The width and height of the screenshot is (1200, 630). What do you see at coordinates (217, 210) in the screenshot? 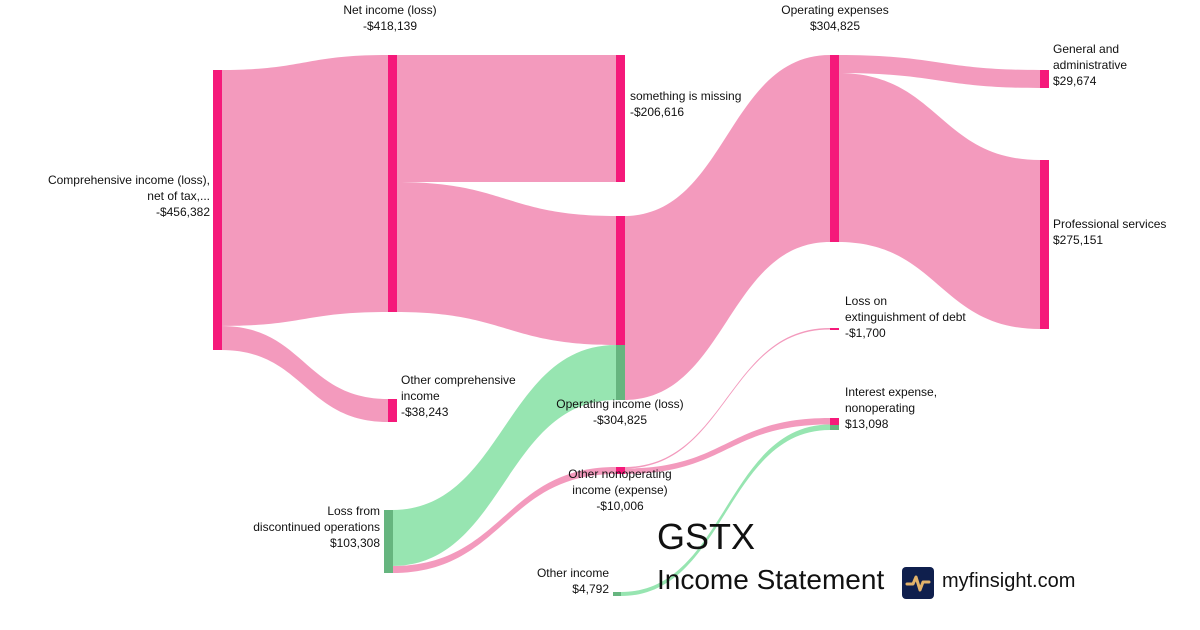
I see `node-comprehensive` at bounding box center [217, 210].